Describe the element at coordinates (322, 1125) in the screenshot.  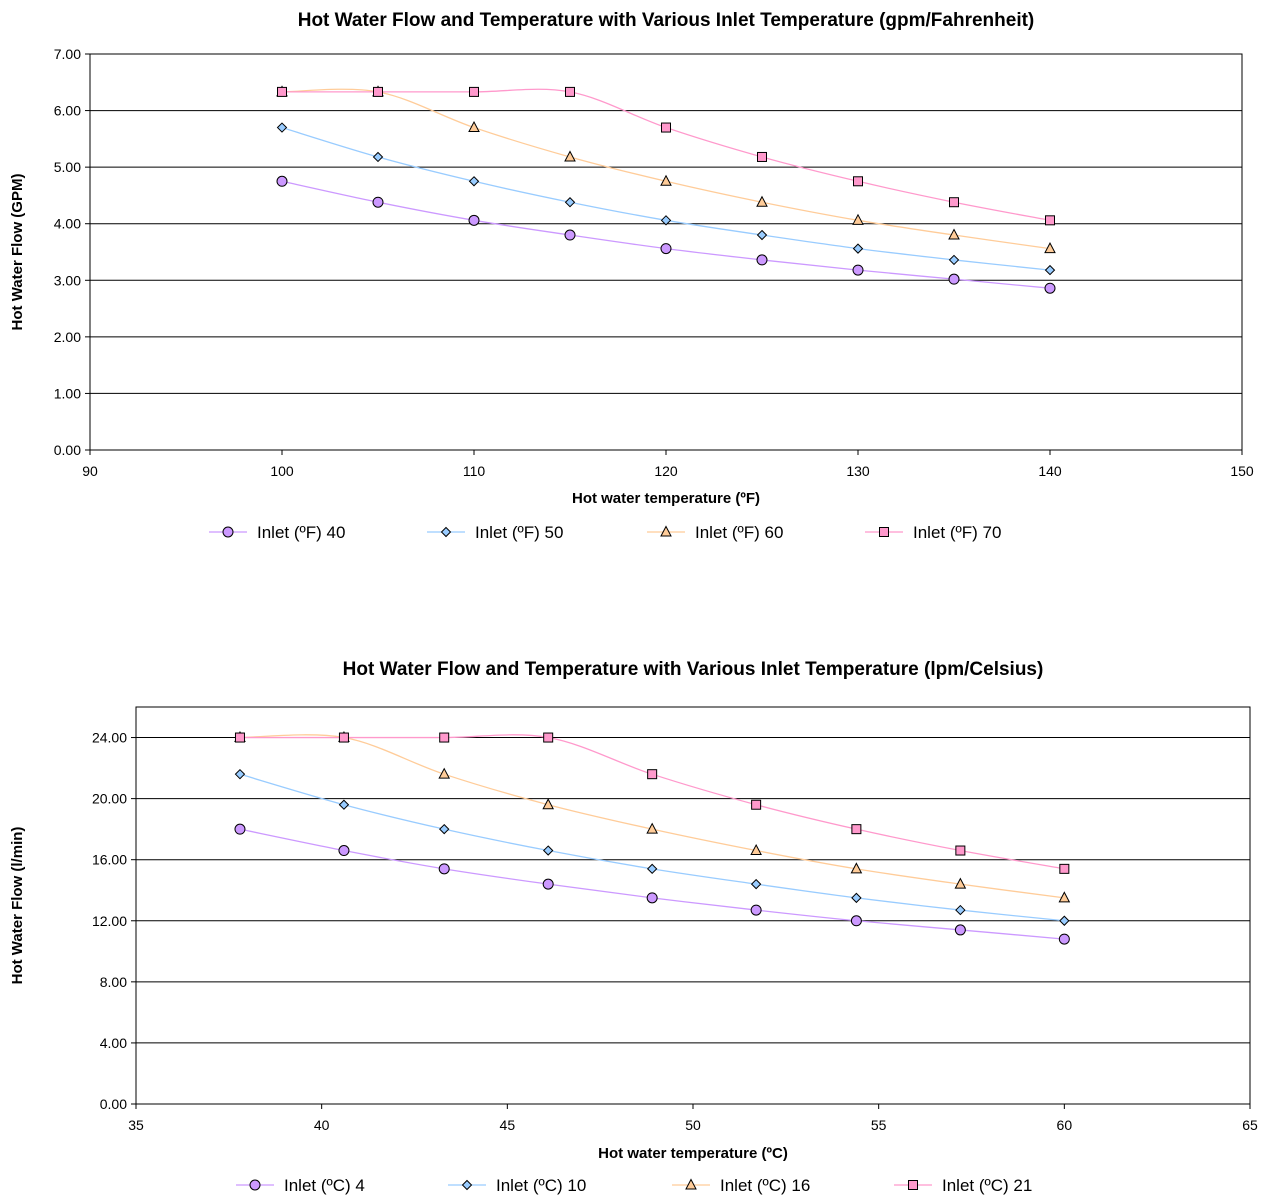
I see `x-tick-label: 40` at that location.